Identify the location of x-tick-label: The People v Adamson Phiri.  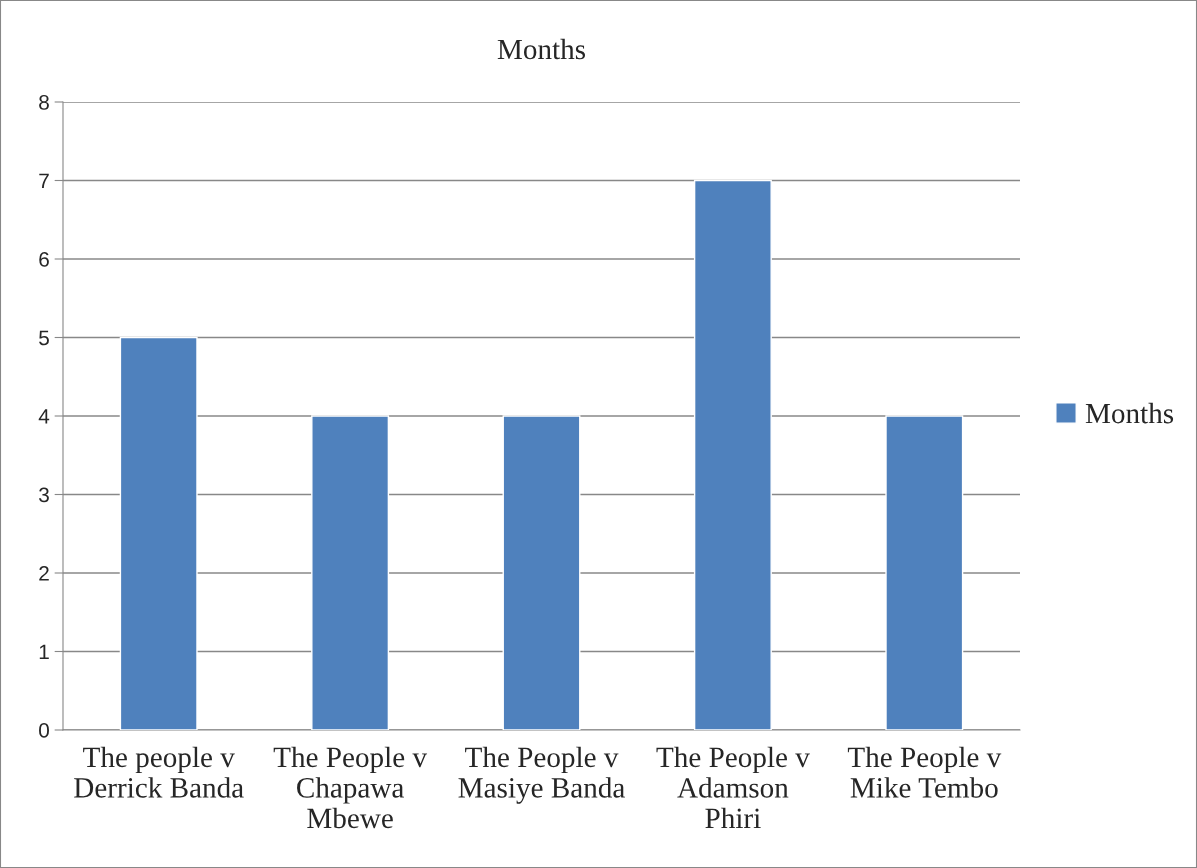
(733, 787).